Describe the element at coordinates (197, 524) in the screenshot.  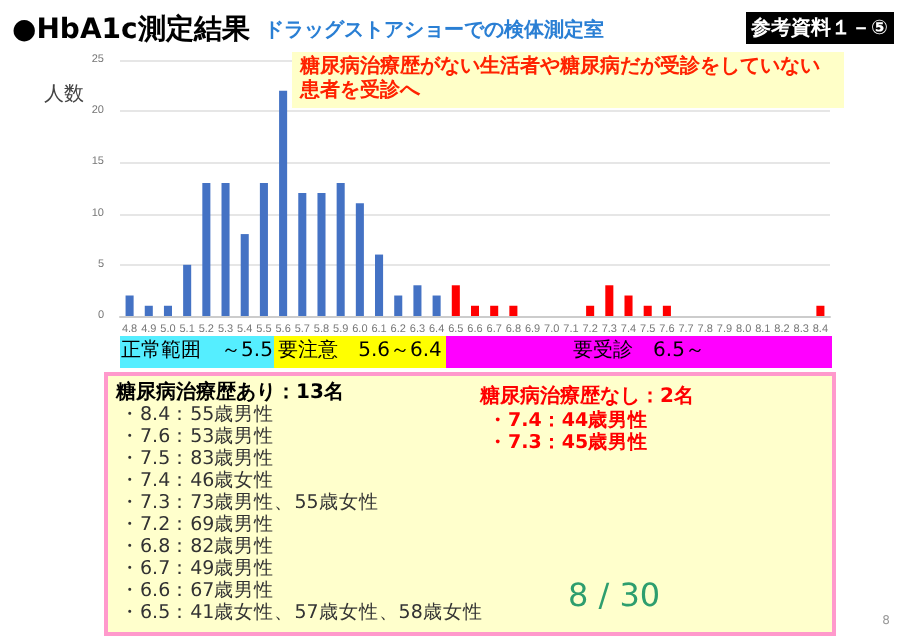
I see `text: ・7.2：69歳男性` at that location.